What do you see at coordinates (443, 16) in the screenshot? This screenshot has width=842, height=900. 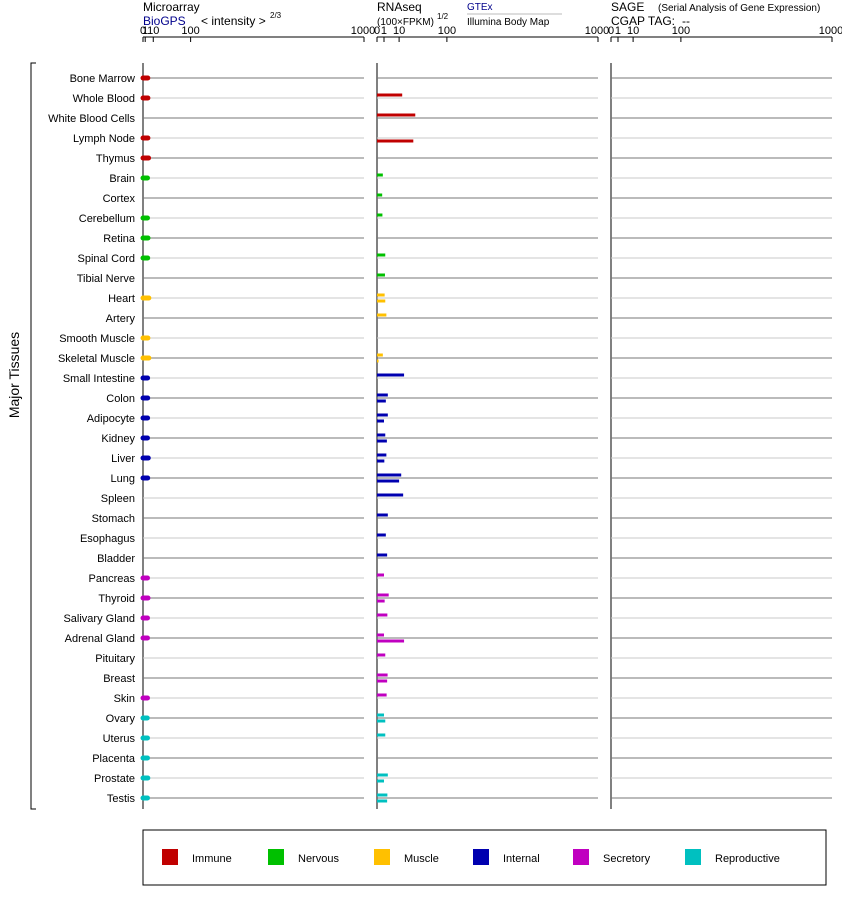 I see `rnaseq-units-exponent: 1/2` at bounding box center [443, 16].